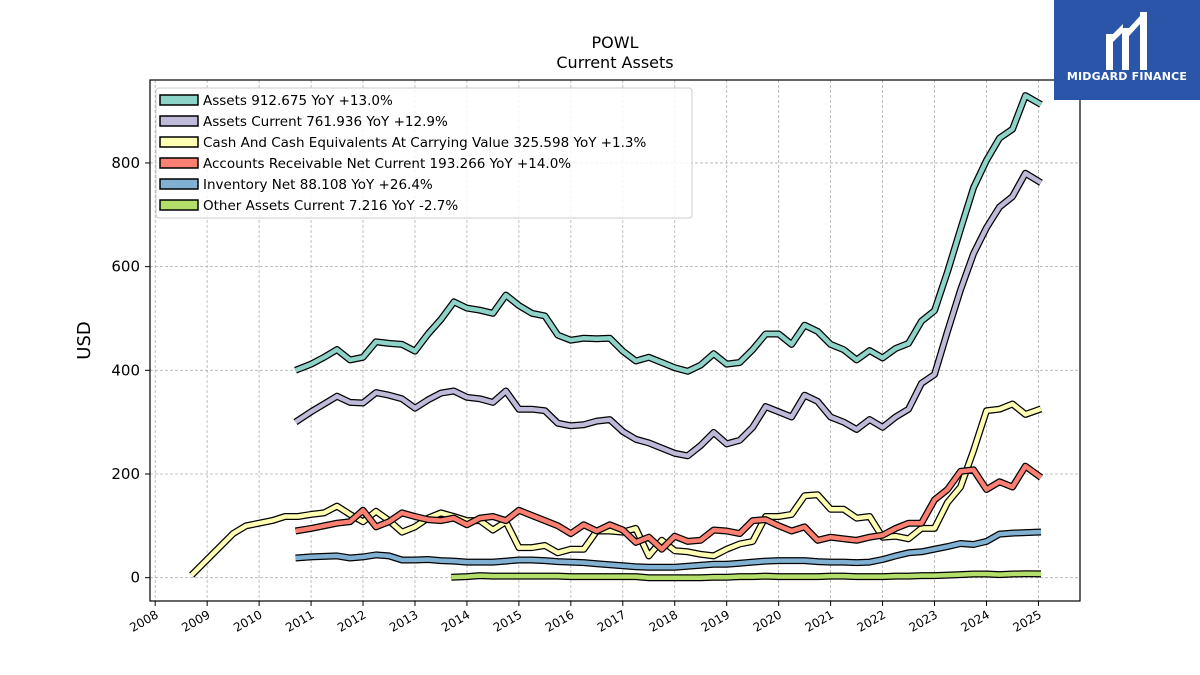 The width and height of the screenshot is (1200, 675). What do you see at coordinates (351, 620) in the screenshot?
I see `x-tick-label: 2012` at bounding box center [351, 620].